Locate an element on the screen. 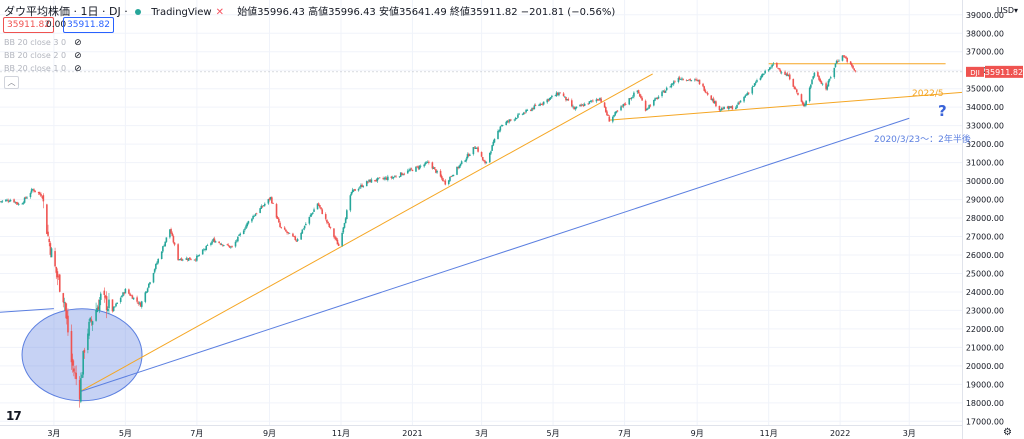  x-tick-label: 3月 is located at coordinates (909, 433).